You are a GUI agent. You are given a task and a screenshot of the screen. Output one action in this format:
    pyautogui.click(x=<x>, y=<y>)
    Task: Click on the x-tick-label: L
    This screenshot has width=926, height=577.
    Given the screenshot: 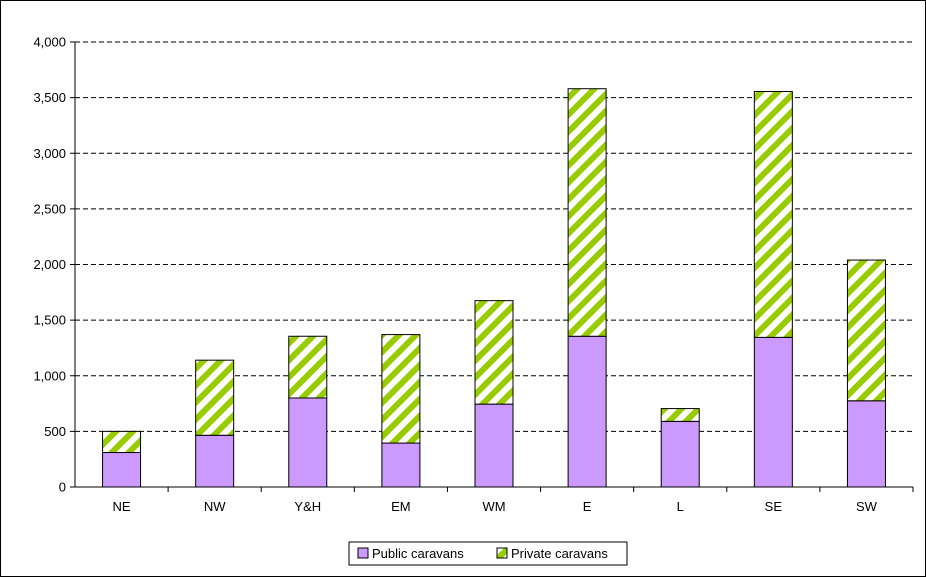 What is the action you would take?
    pyautogui.click(x=680, y=506)
    